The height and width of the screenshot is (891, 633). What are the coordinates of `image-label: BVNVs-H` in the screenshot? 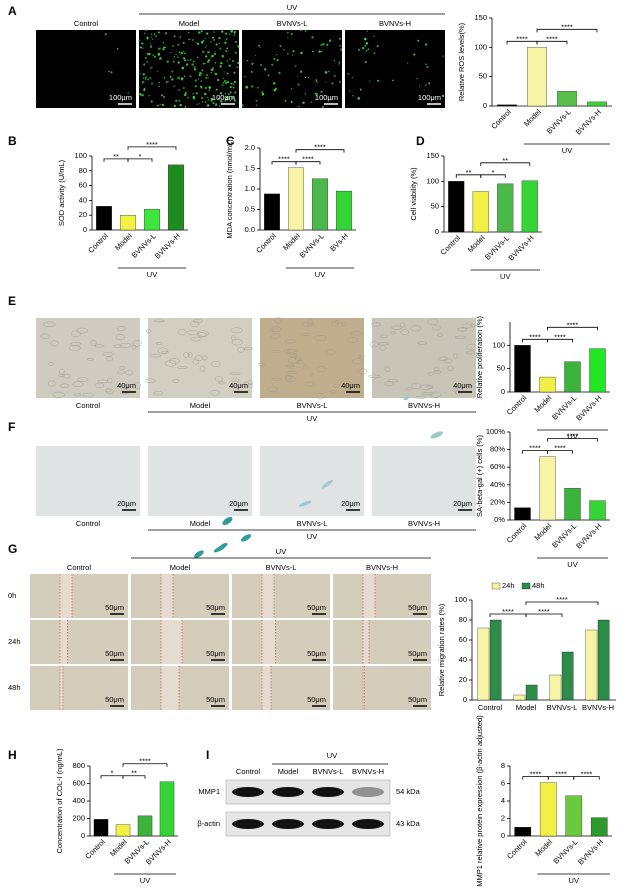 It's located at (382, 567).